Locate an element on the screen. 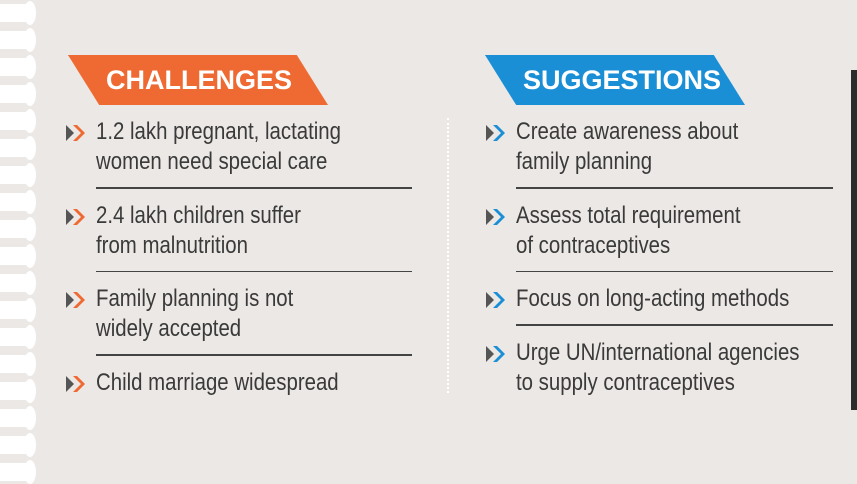 Image resolution: width=857 pixels, height=484 pixels. item-text: to supply contraceptives is located at coordinates (625, 382).